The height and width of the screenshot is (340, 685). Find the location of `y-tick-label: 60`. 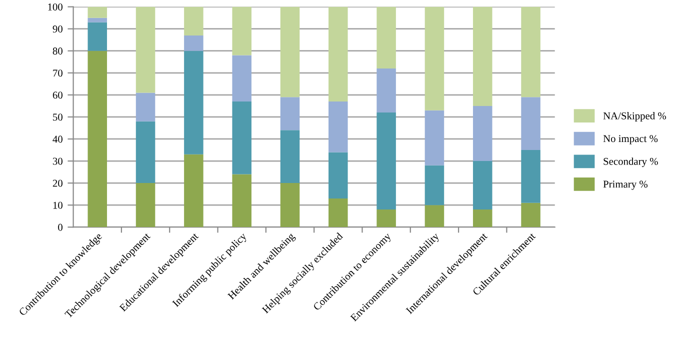

y-tick-label: 60 is located at coordinates (57, 95).